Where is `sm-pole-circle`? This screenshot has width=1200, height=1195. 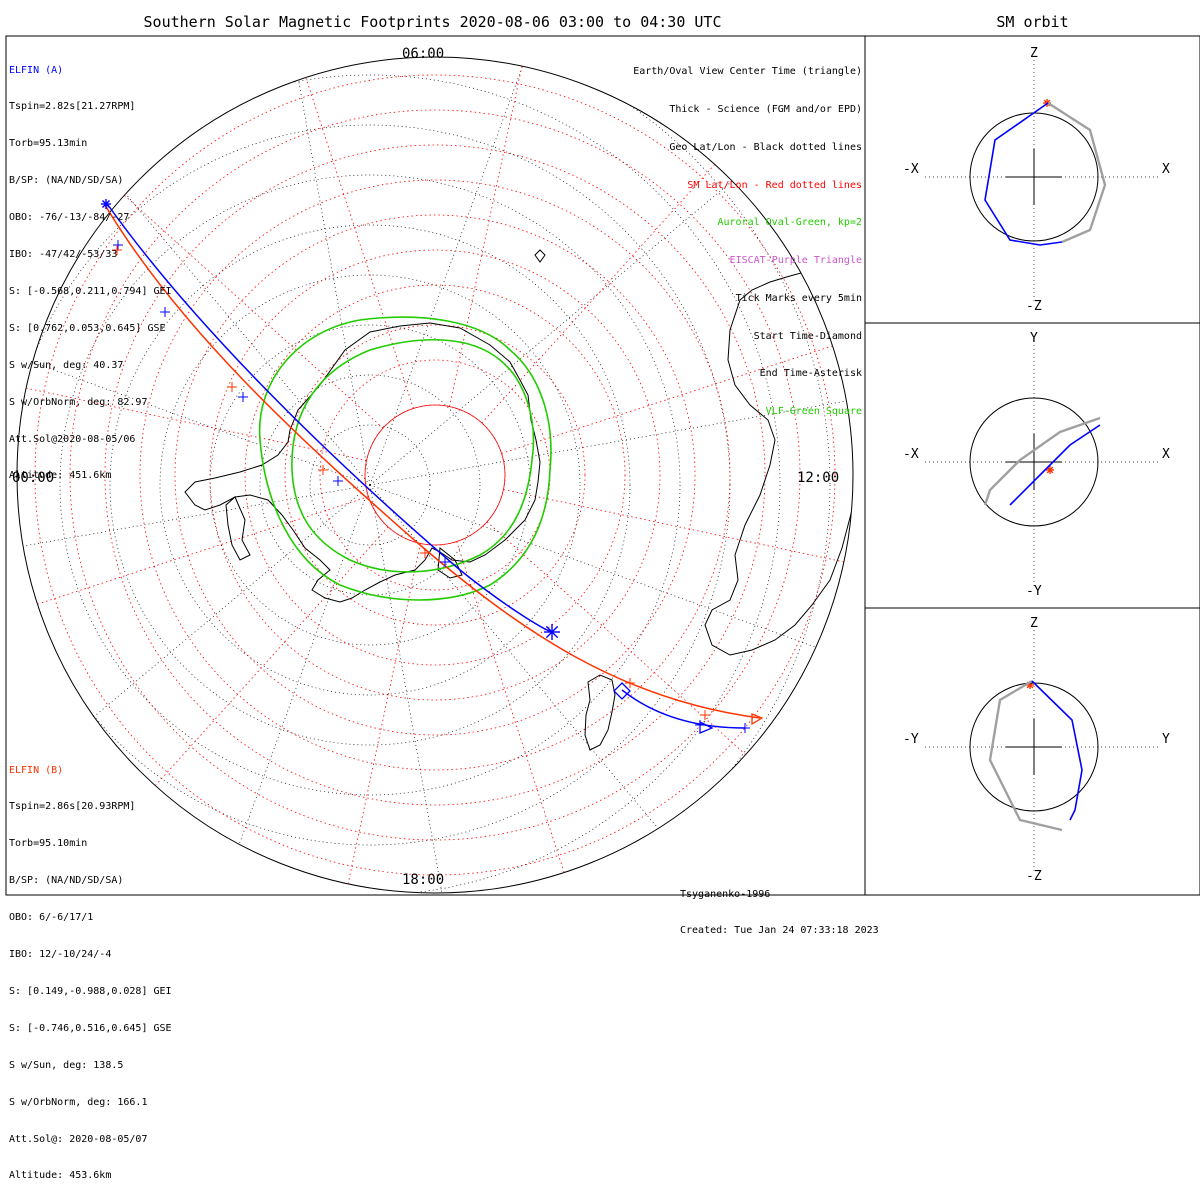
sm-pole-circle is located at coordinates (435, 475).